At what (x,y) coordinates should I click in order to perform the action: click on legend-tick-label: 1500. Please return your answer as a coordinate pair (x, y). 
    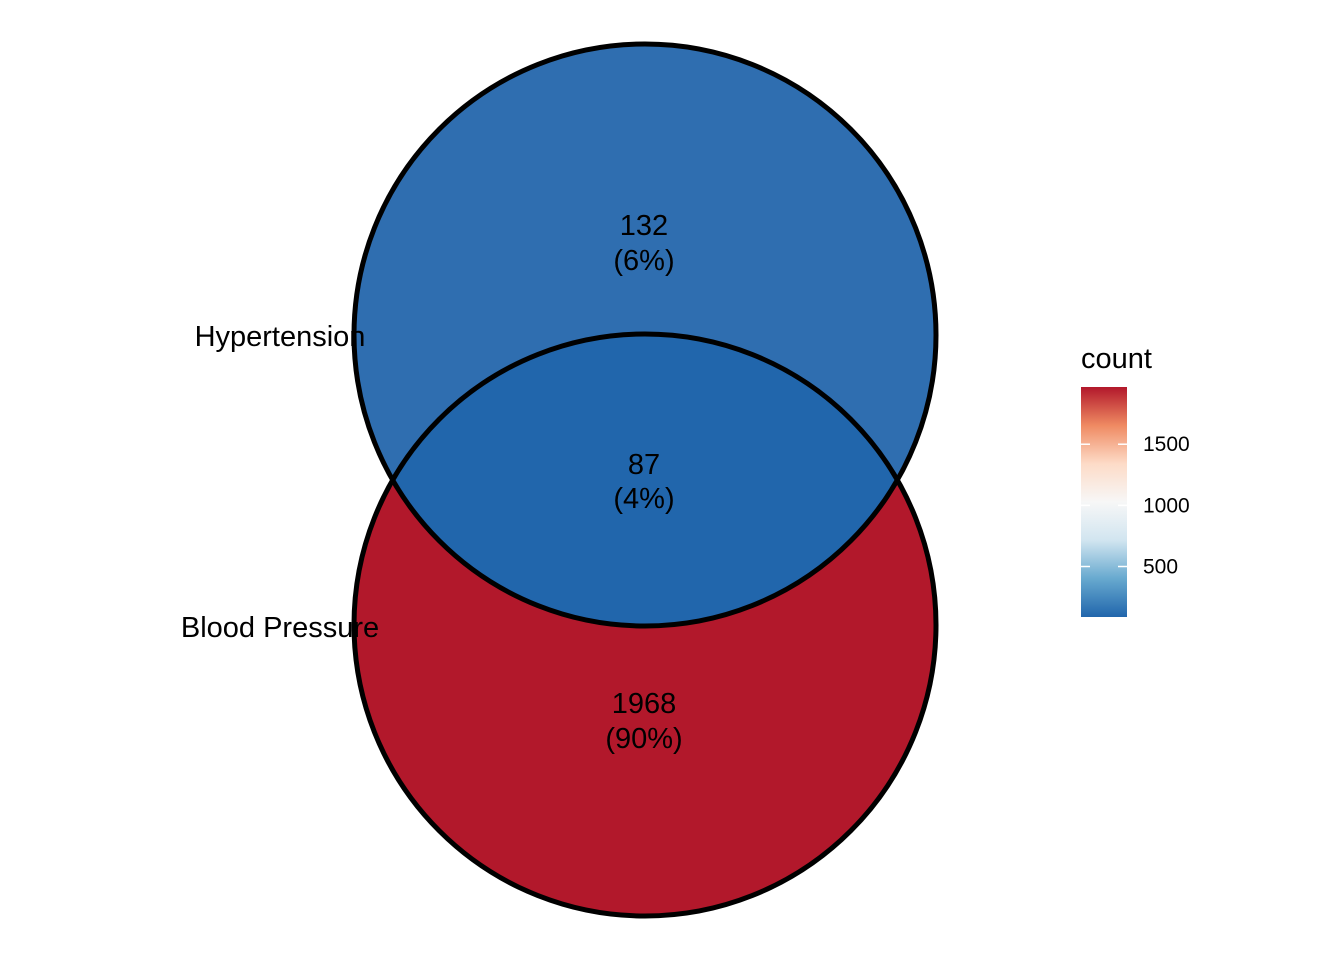
    Looking at the image, I should click on (1166, 444).